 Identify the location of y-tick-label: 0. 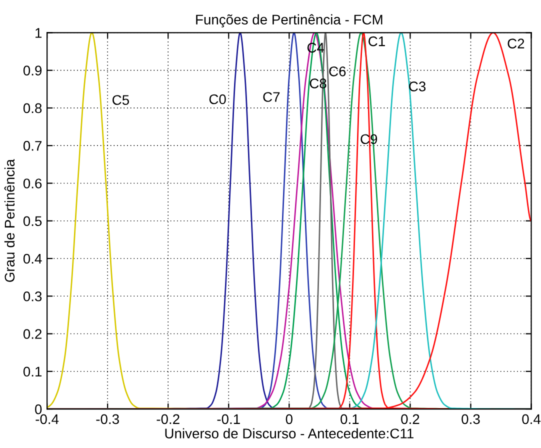
(38, 409).